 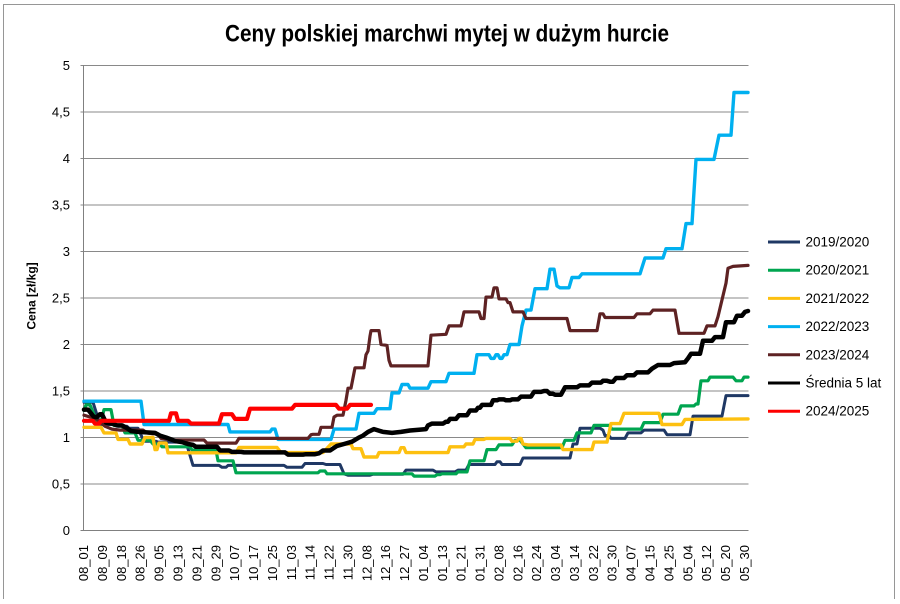 I want to click on svg-text: 0, so click(x=66, y=530).